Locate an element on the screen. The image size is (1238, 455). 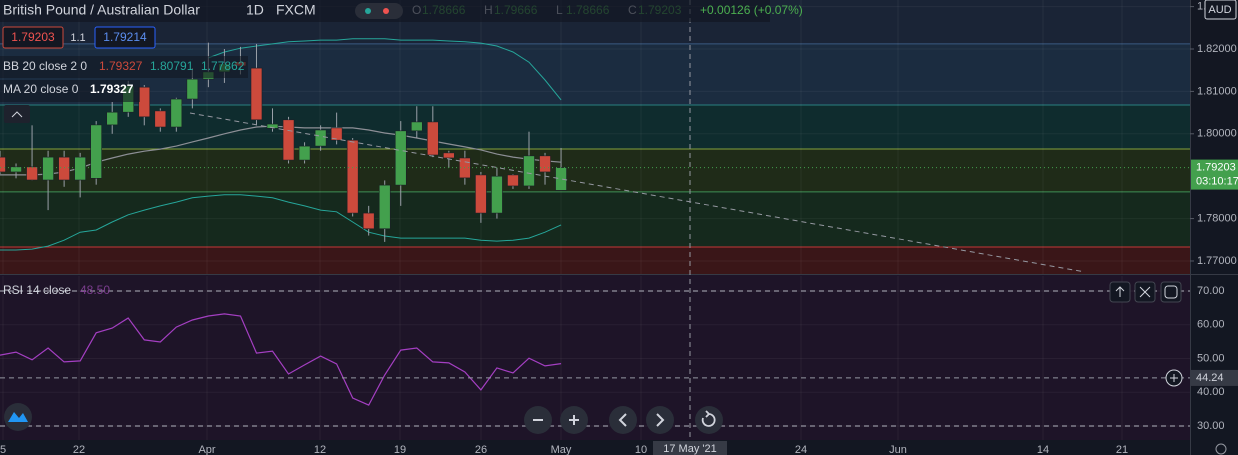
rsi-value: 48.50 is located at coordinates (95, 290).